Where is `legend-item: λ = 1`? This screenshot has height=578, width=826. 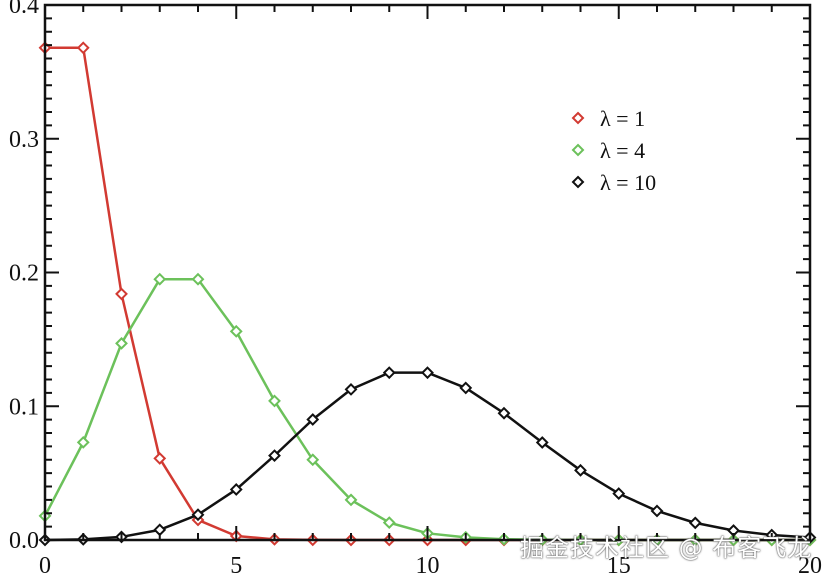
legend-item: λ = 1 is located at coordinates (608, 118).